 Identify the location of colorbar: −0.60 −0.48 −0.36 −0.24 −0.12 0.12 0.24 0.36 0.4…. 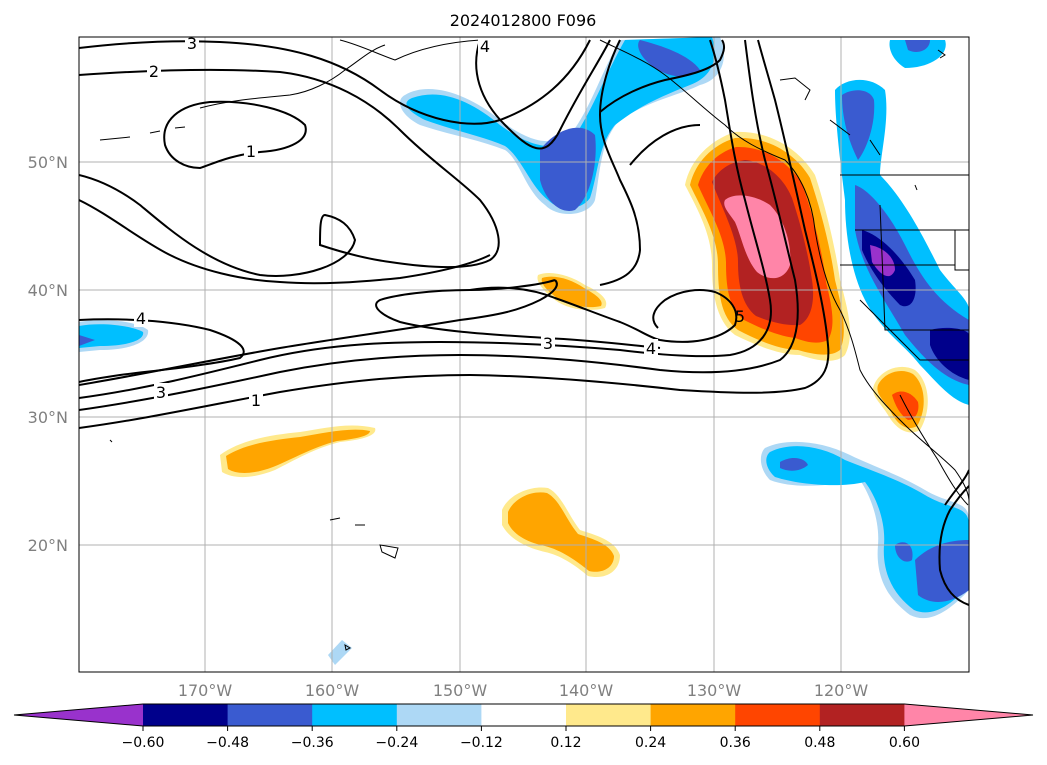
(523, 727).